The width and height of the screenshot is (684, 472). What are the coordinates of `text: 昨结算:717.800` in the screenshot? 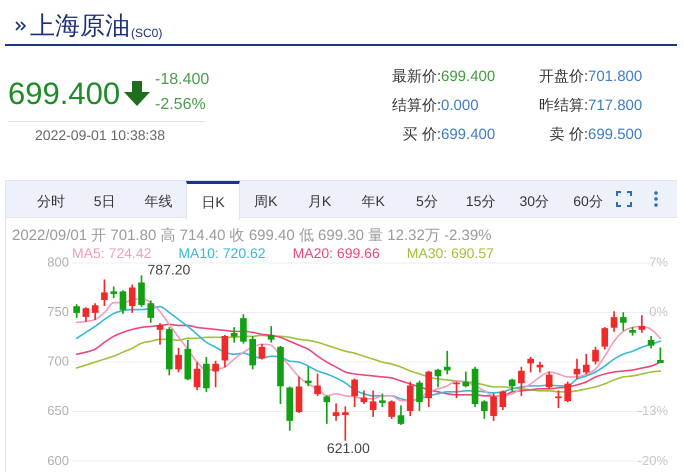 It's located at (590, 105).